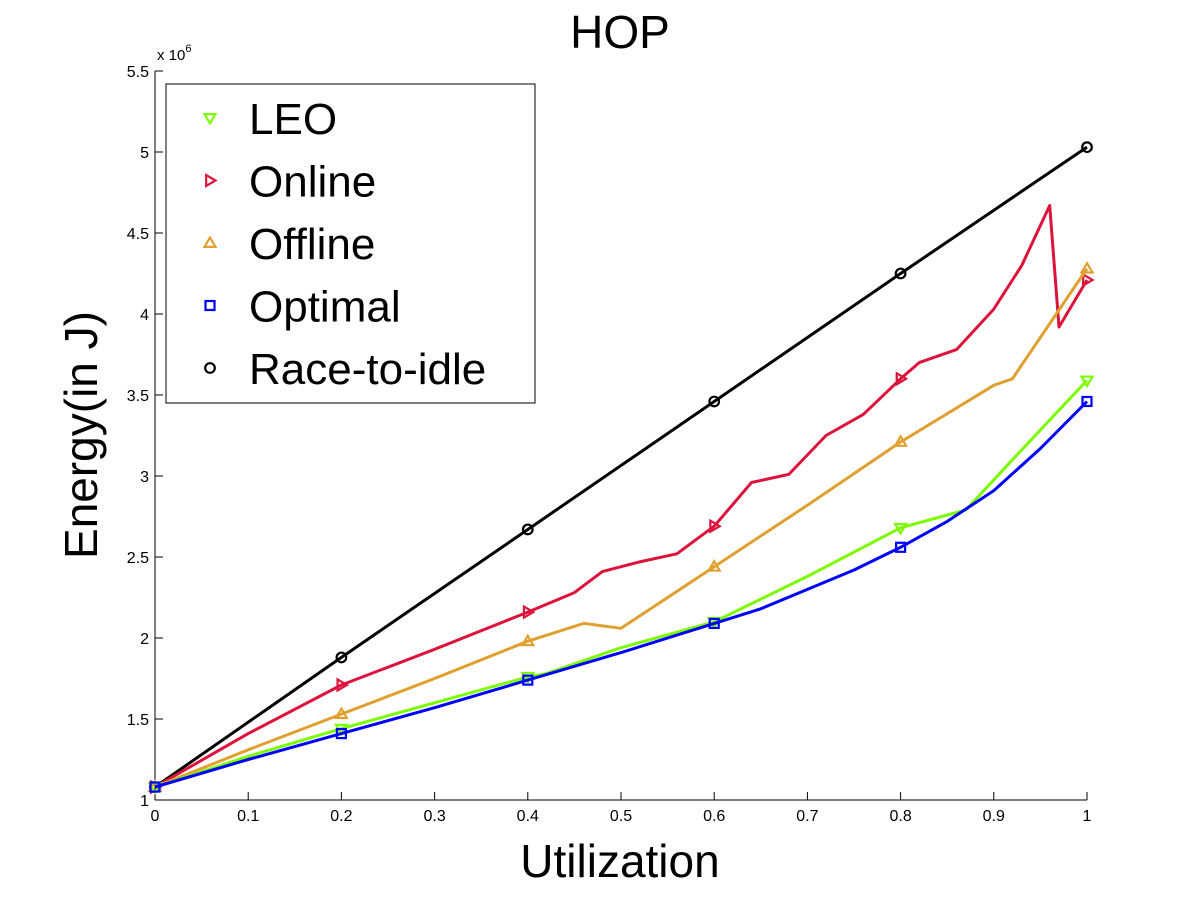  I want to click on legend-marker-online, so click(211, 180).